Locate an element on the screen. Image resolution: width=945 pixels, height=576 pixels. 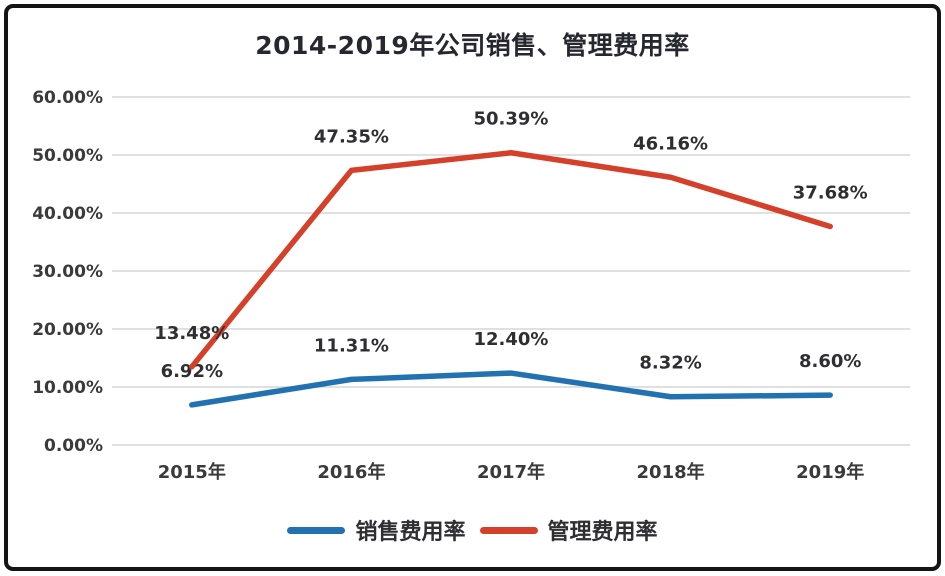
chart-title: 2014-2019年公司销售、管理费用率 is located at coordinates (472, 45).